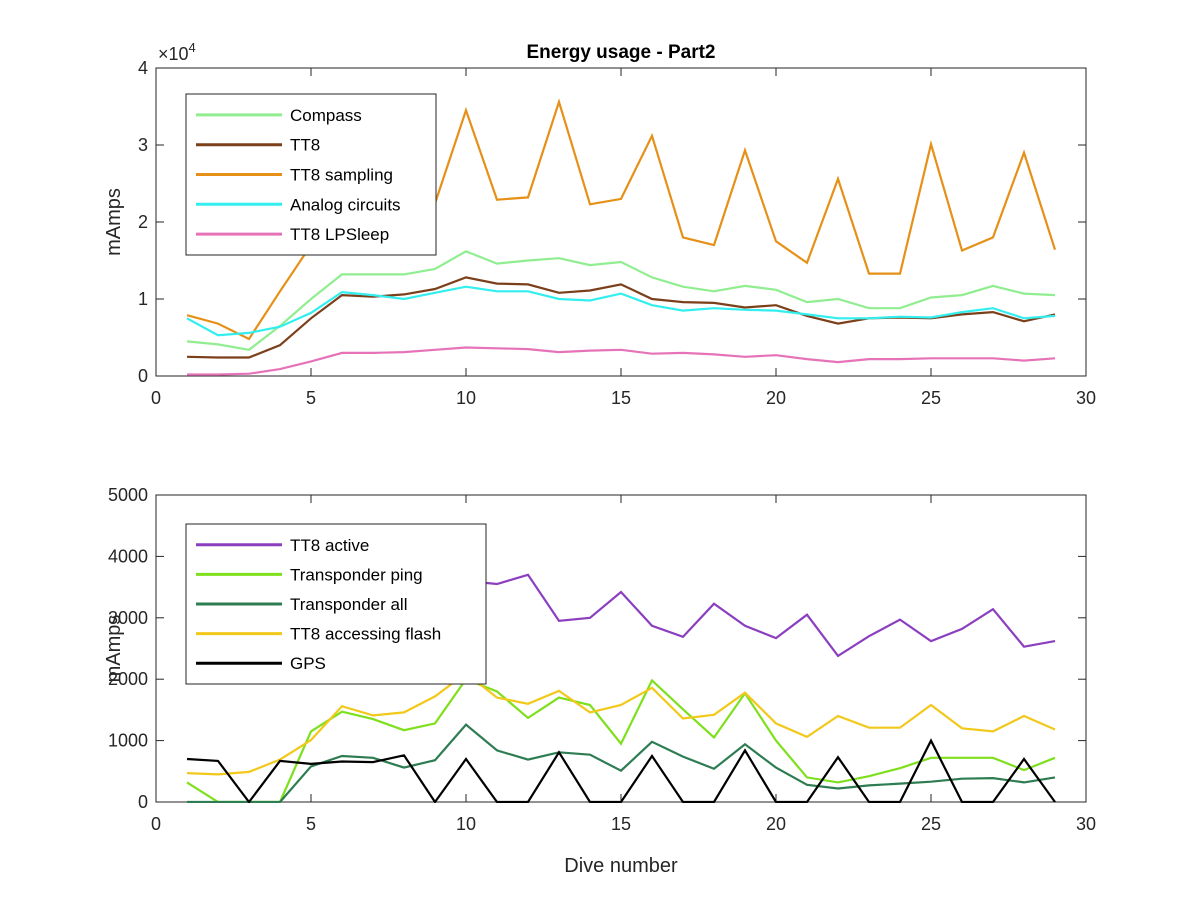 This screenshot has width=1200, height=900. Describe the element at coordinates (349, 604) in the screenshot. I see `legend-label: Transponder all` at that location.